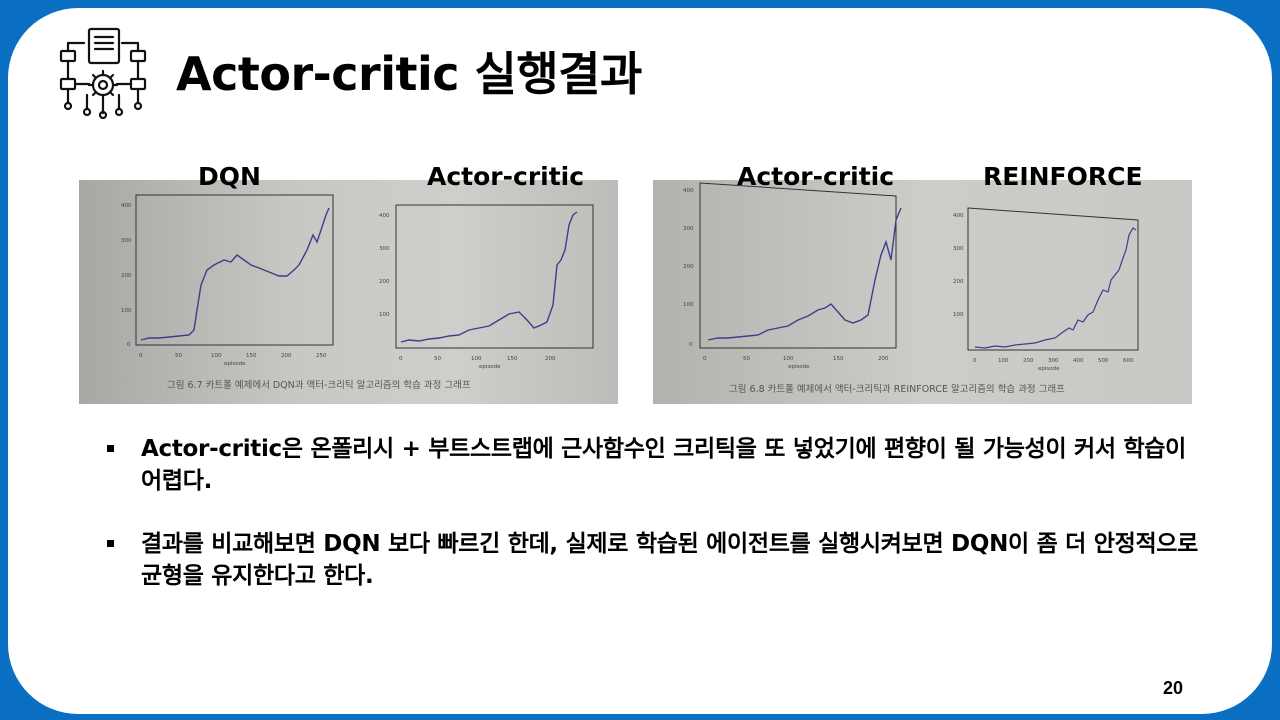 This screenshot has width=1280, height=720. Describe the element at coordinates (1128, 361) in the screenshot. I see `svg-text: 600` at that location.